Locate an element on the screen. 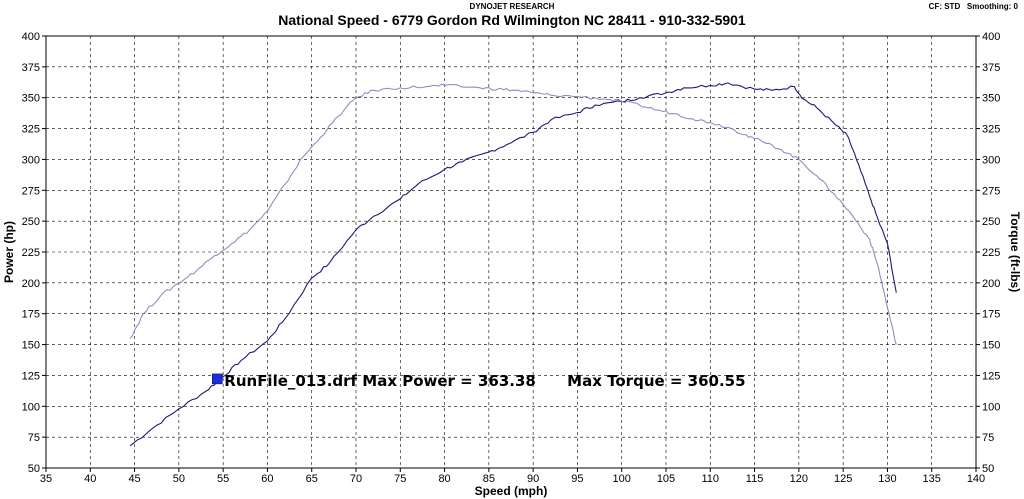 The image size is (1024, 499). y-right-tick-label: 150 is located at coordinates (991, 346).